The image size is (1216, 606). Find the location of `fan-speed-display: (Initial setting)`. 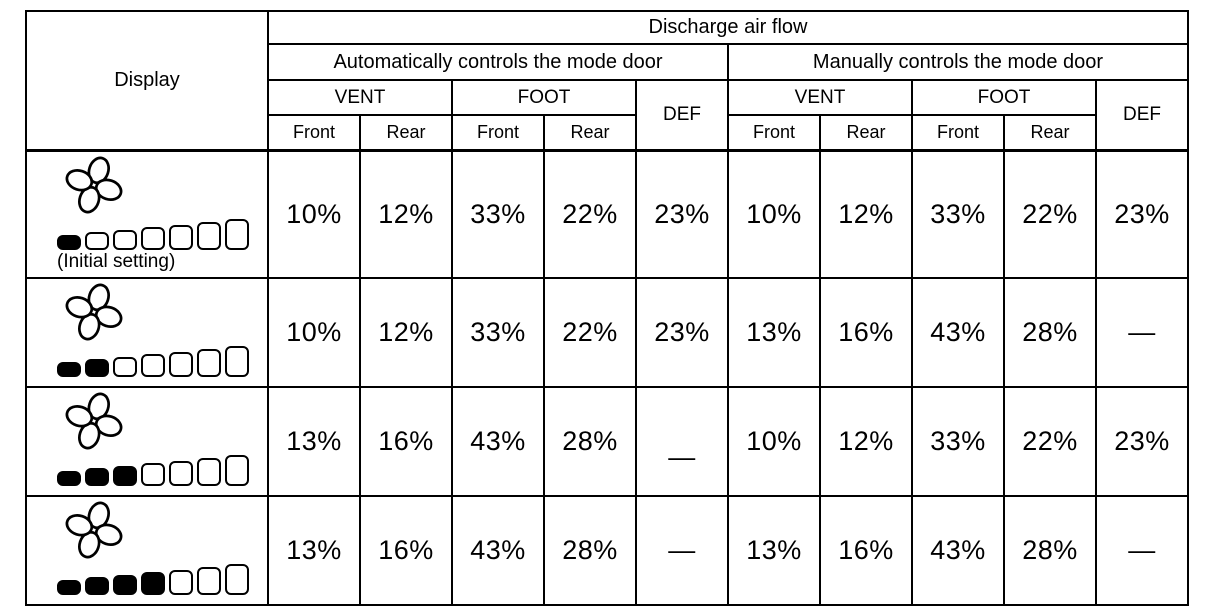

fan-speed-display: (Initial setting) is located at coordinates (153, 214).